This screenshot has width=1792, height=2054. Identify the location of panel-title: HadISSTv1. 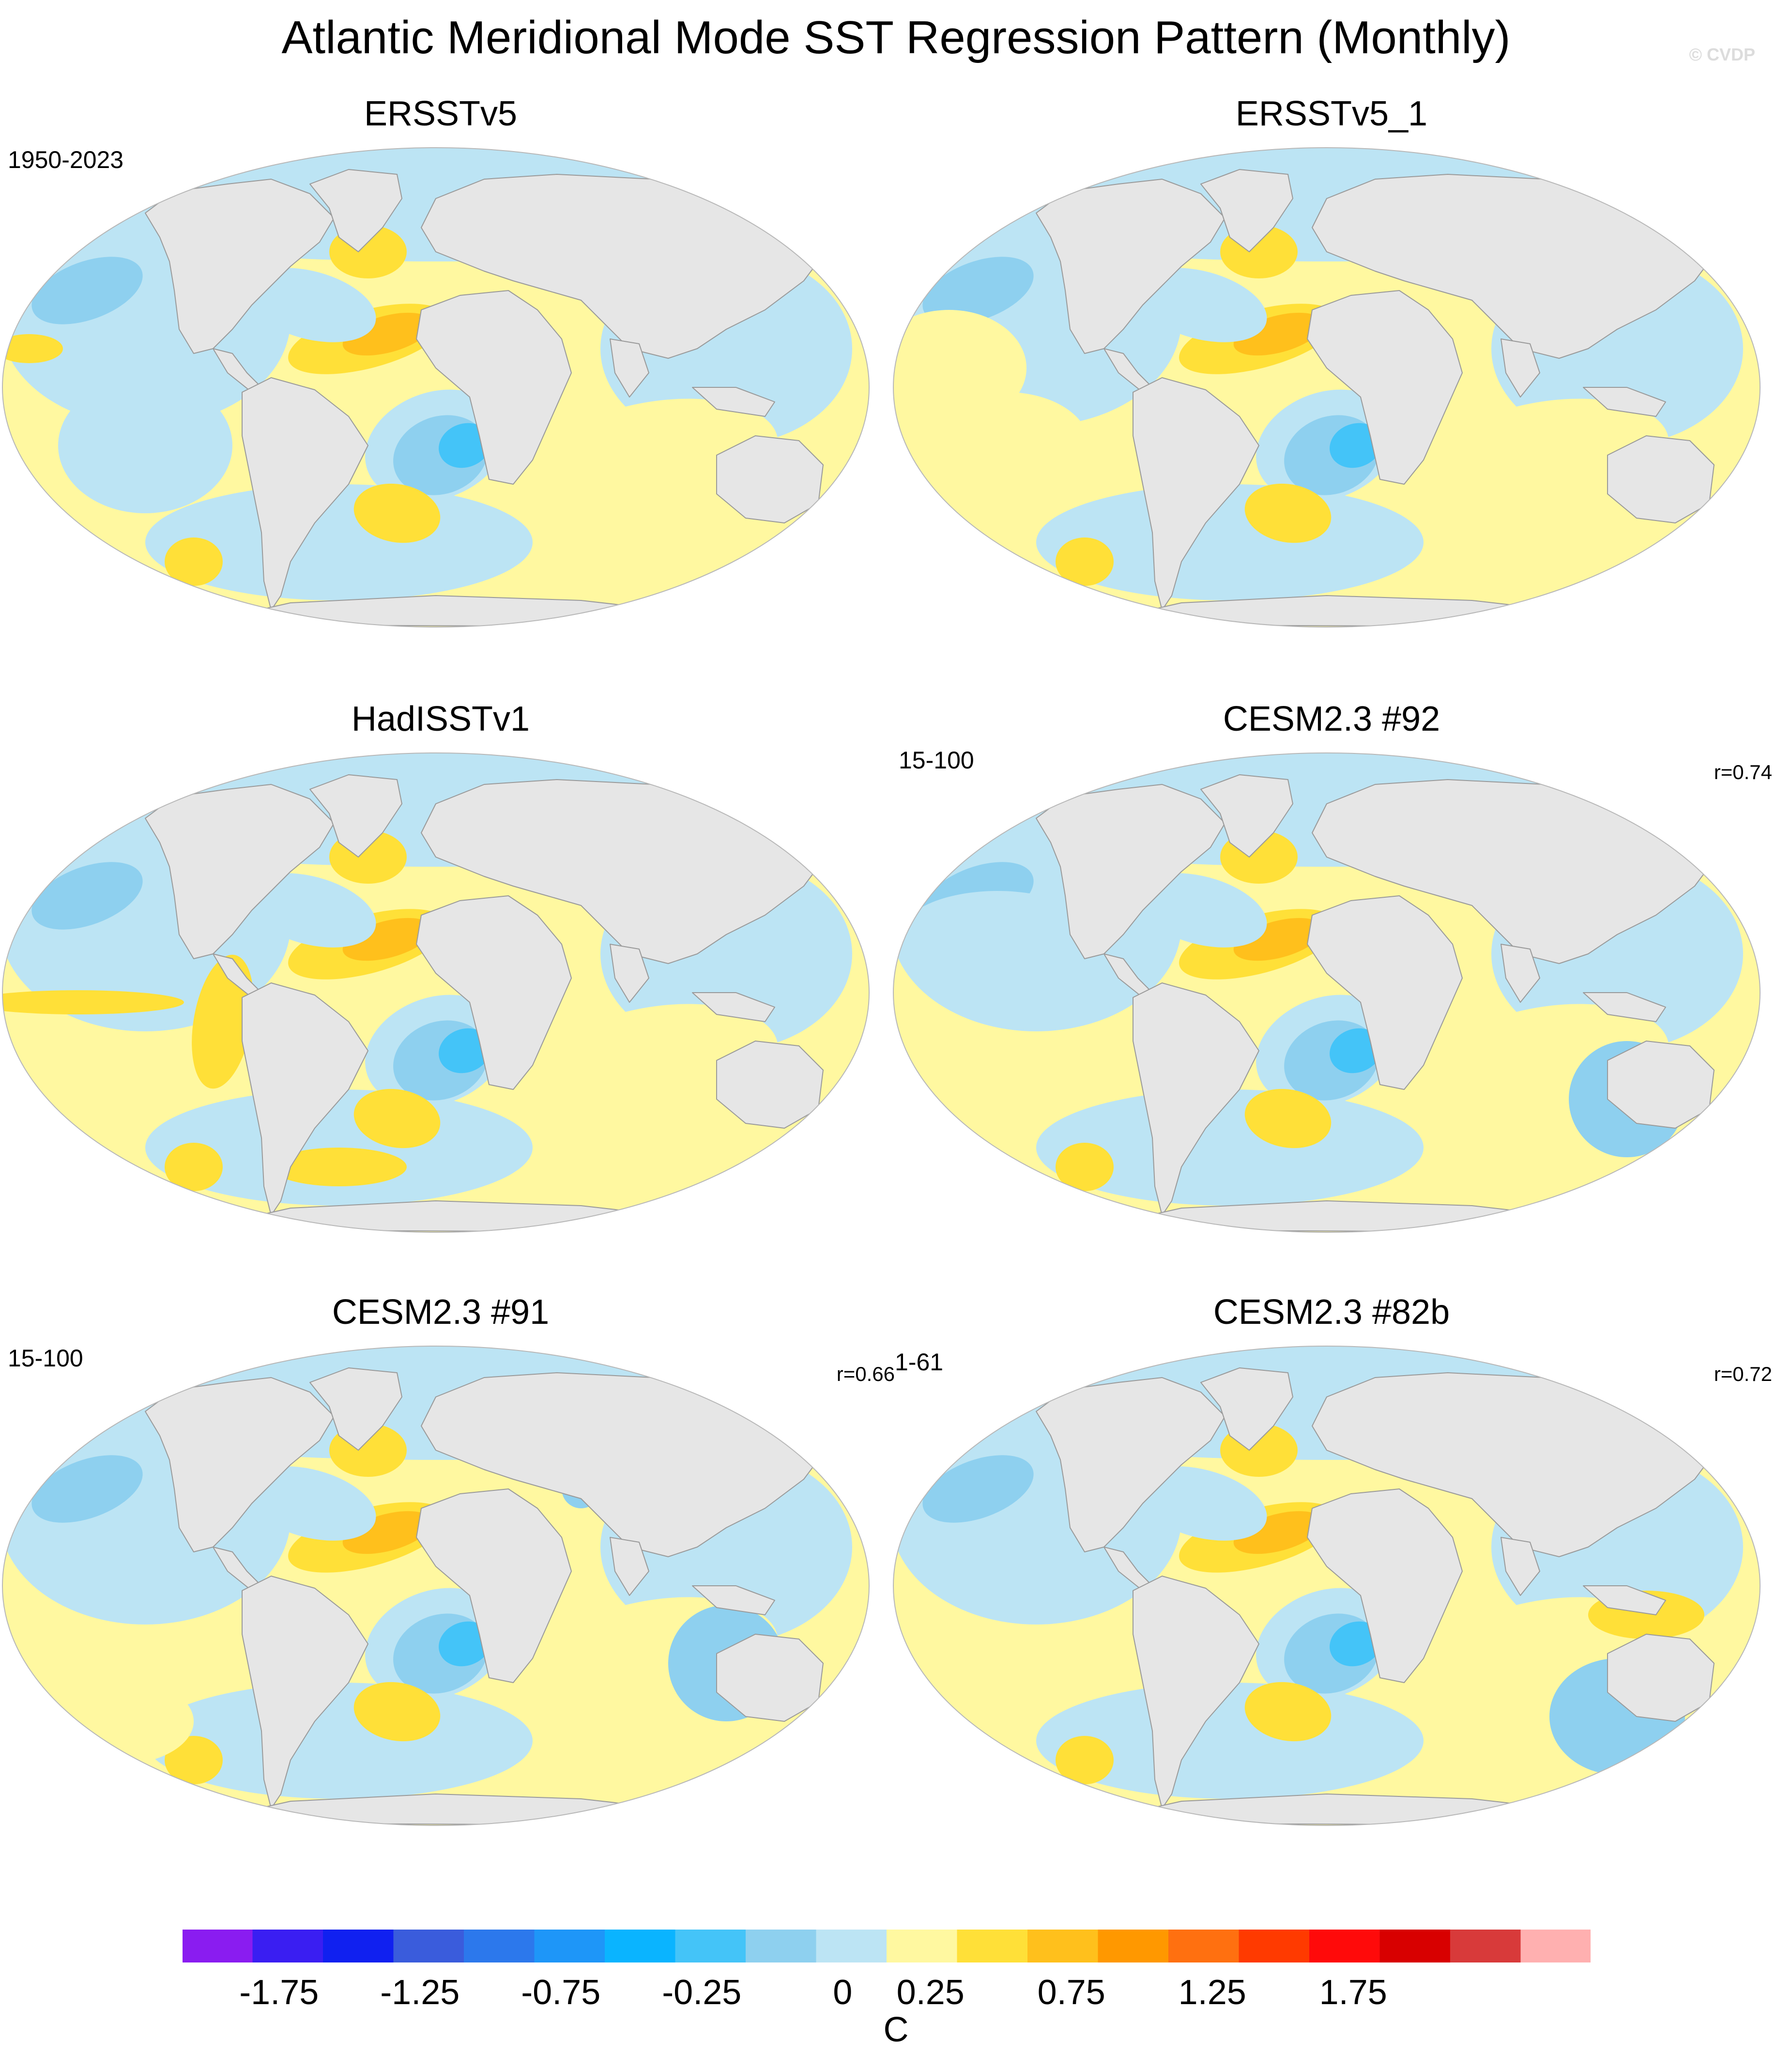
(440, 719).